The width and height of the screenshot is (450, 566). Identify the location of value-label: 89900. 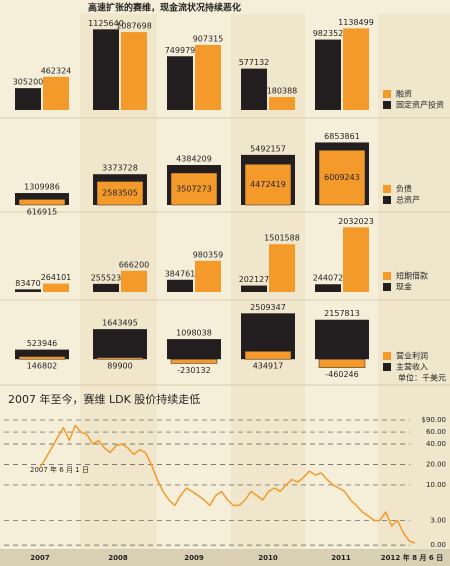
(119, 366).